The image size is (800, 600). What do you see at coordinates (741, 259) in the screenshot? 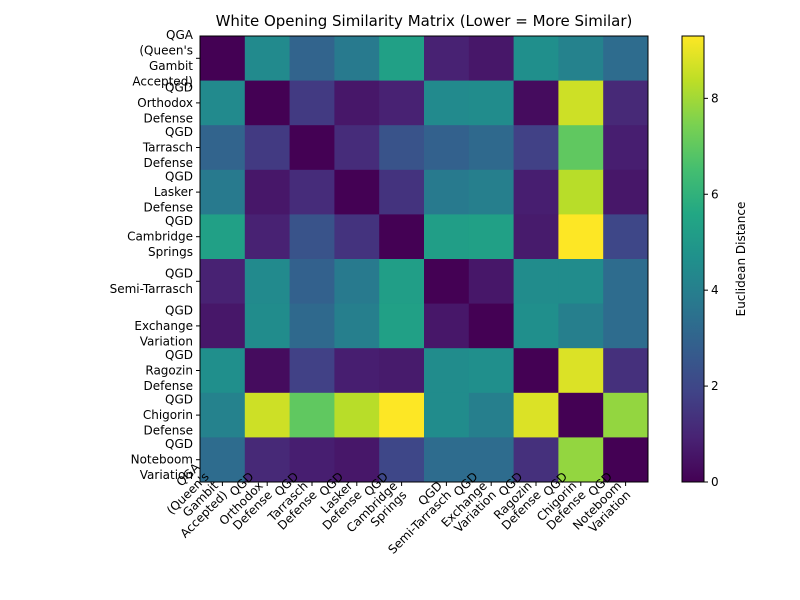
I see `colorbar-label: Euclidean Distance` at bounding box center [741, 259].